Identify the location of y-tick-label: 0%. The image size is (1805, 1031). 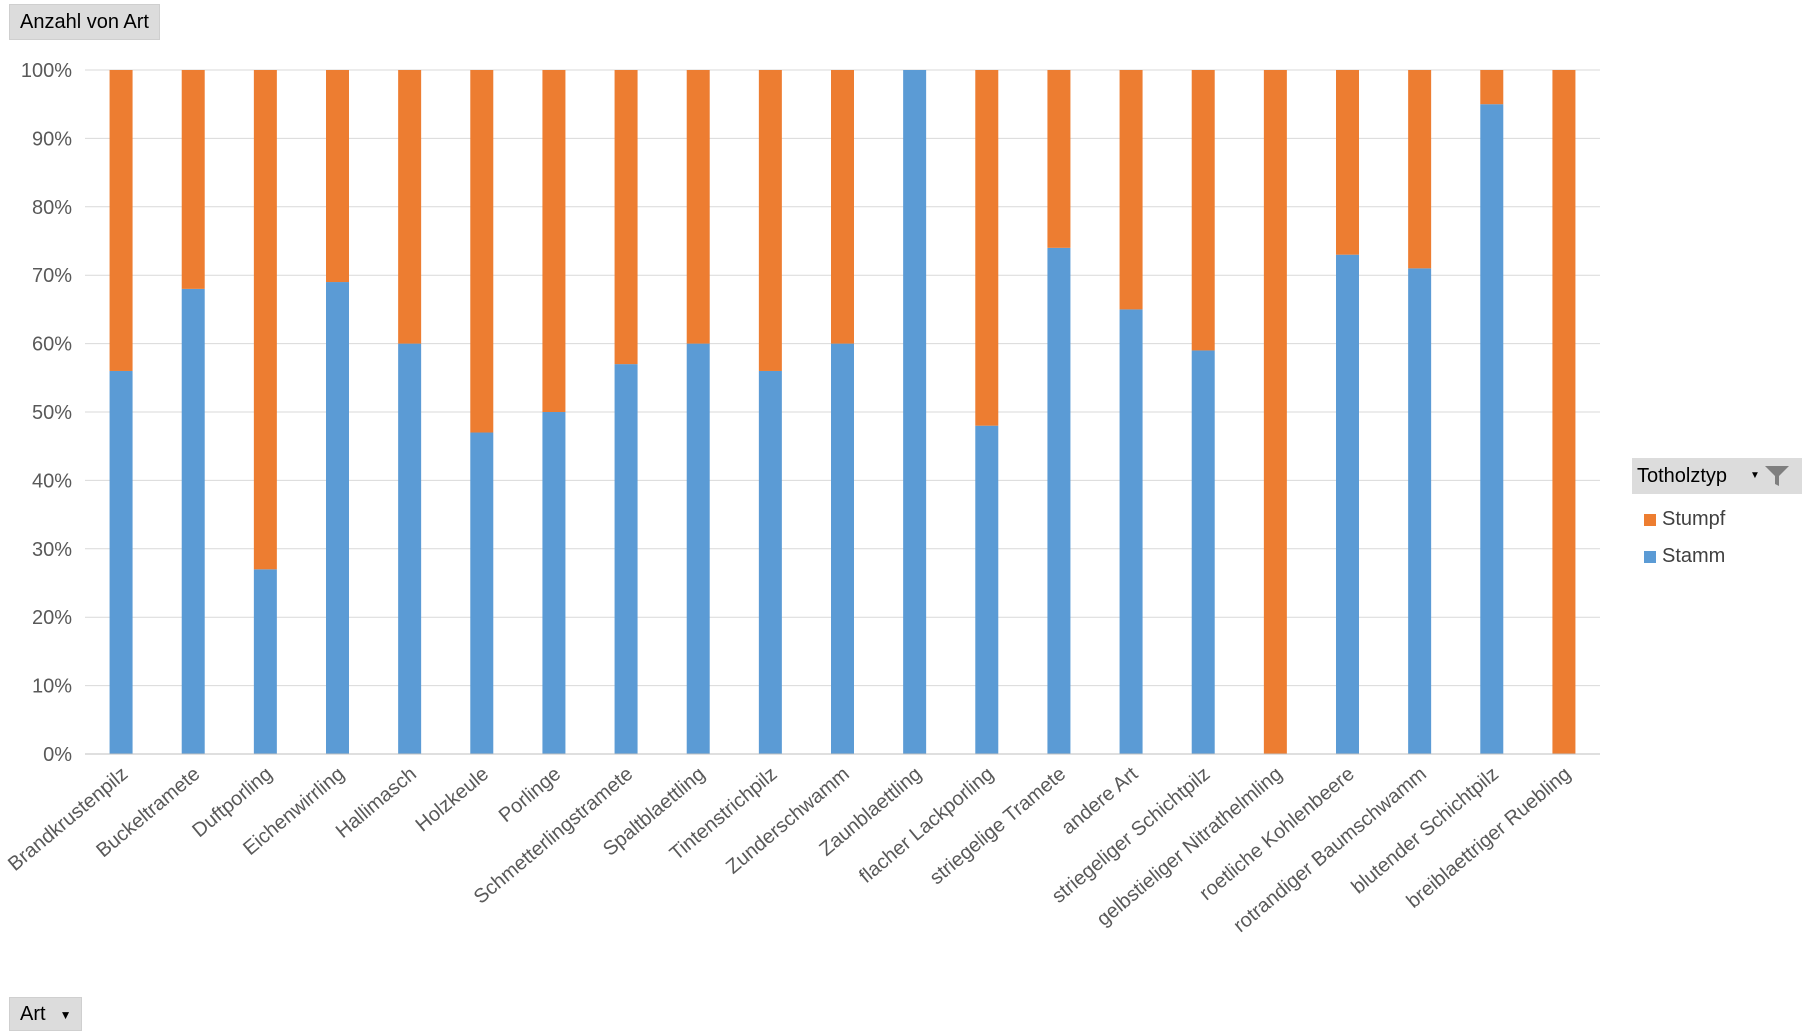
(57, 755).